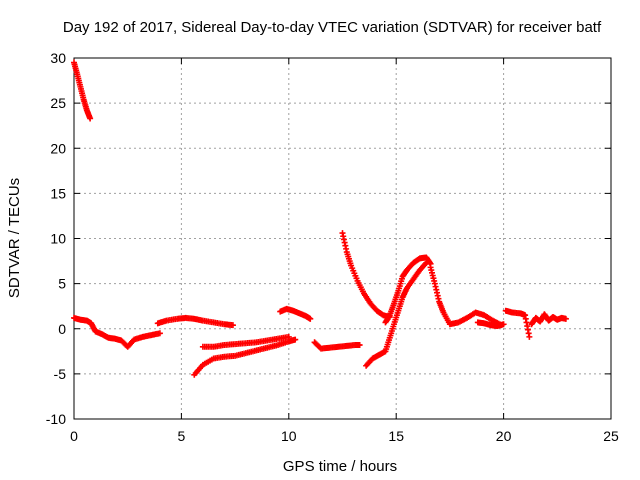 The height and width of the screenshot is (480, 640). Describe the element at coordinates (14, 238) in the screenshot. I see `y-axis-title: SDTVAR / TECUs` at that location.